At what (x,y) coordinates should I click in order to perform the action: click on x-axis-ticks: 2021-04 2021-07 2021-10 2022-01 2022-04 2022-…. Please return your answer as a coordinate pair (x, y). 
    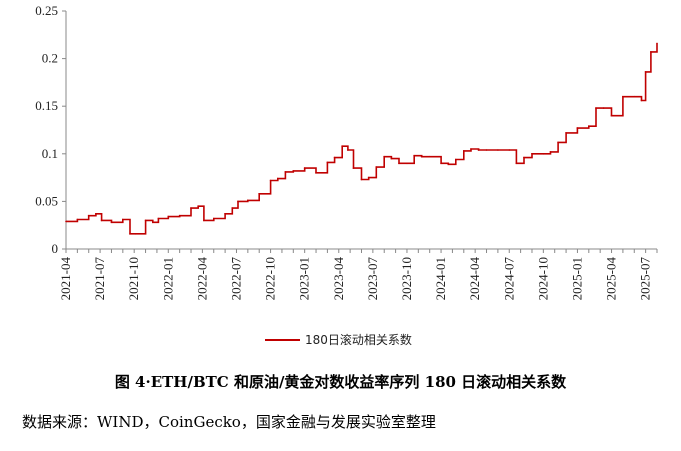
    Looking at the image, I should click on (358, 275).